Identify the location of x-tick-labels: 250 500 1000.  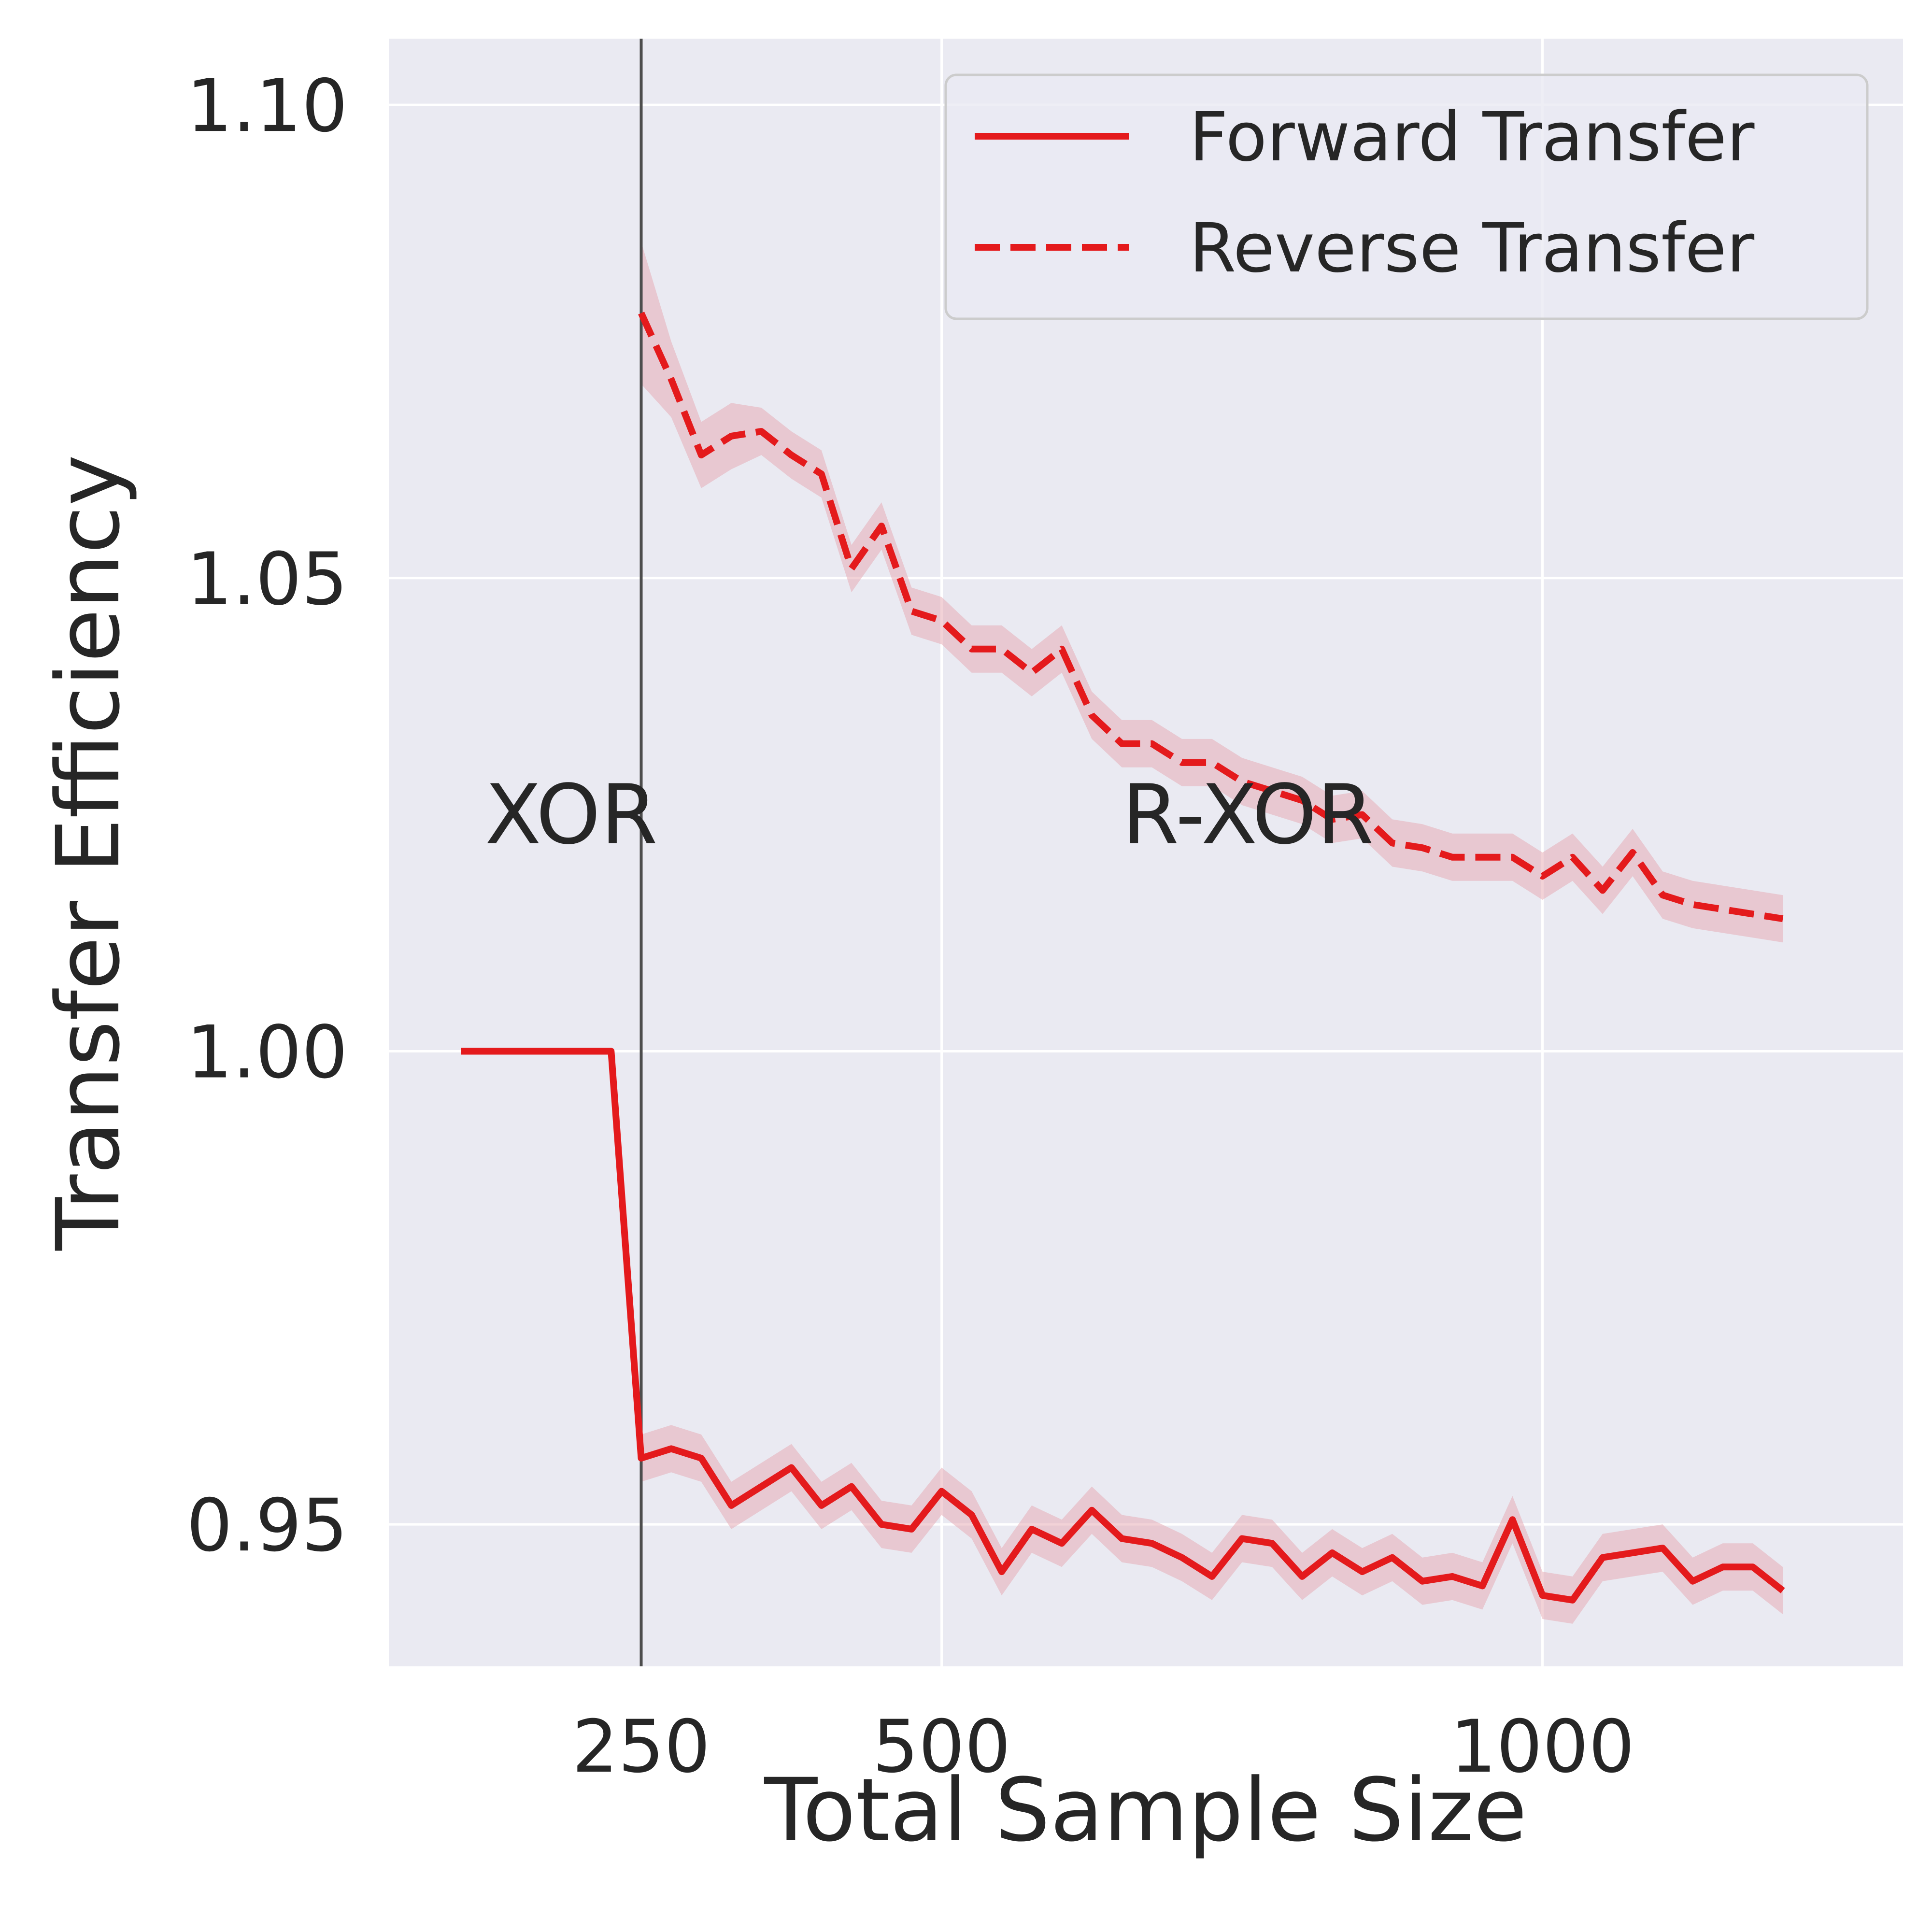
(1103, 1747).